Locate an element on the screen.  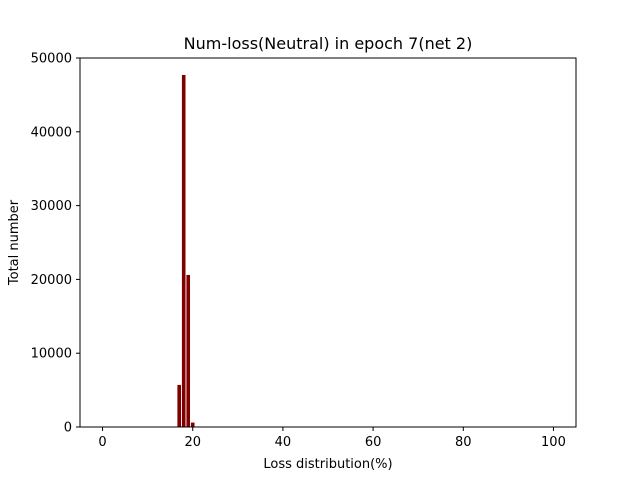
x-ticks: 0 20 40 60 80 100 is located at coordinates (332, 438).